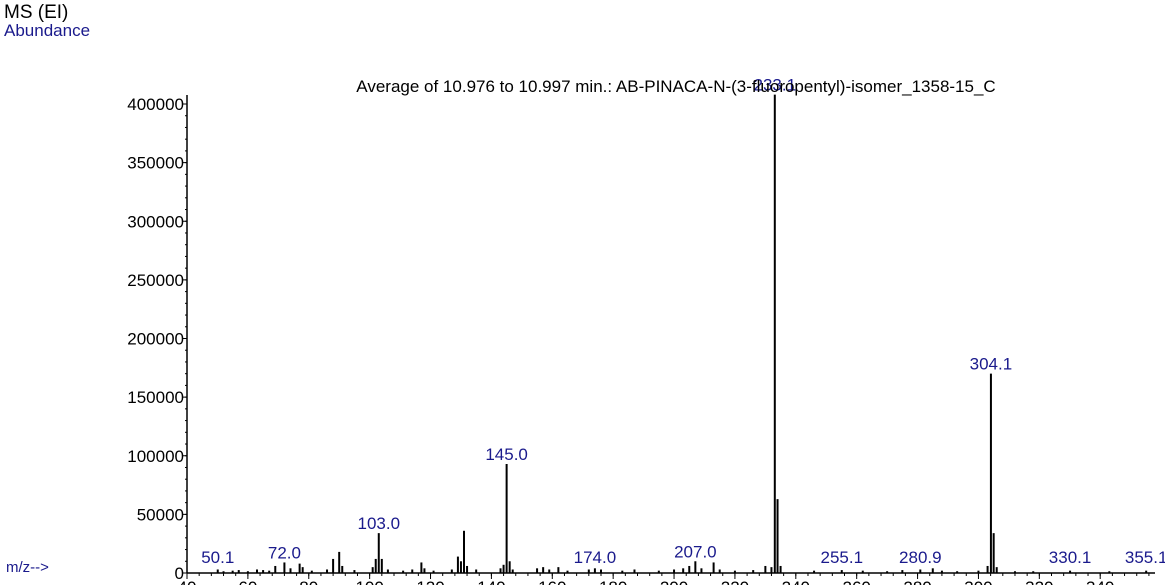 This screenshot has height=585, width=1165. Describe the element at coordinates (595, 557) in the screenshot. I see `peak-label: 174.0` at that location.